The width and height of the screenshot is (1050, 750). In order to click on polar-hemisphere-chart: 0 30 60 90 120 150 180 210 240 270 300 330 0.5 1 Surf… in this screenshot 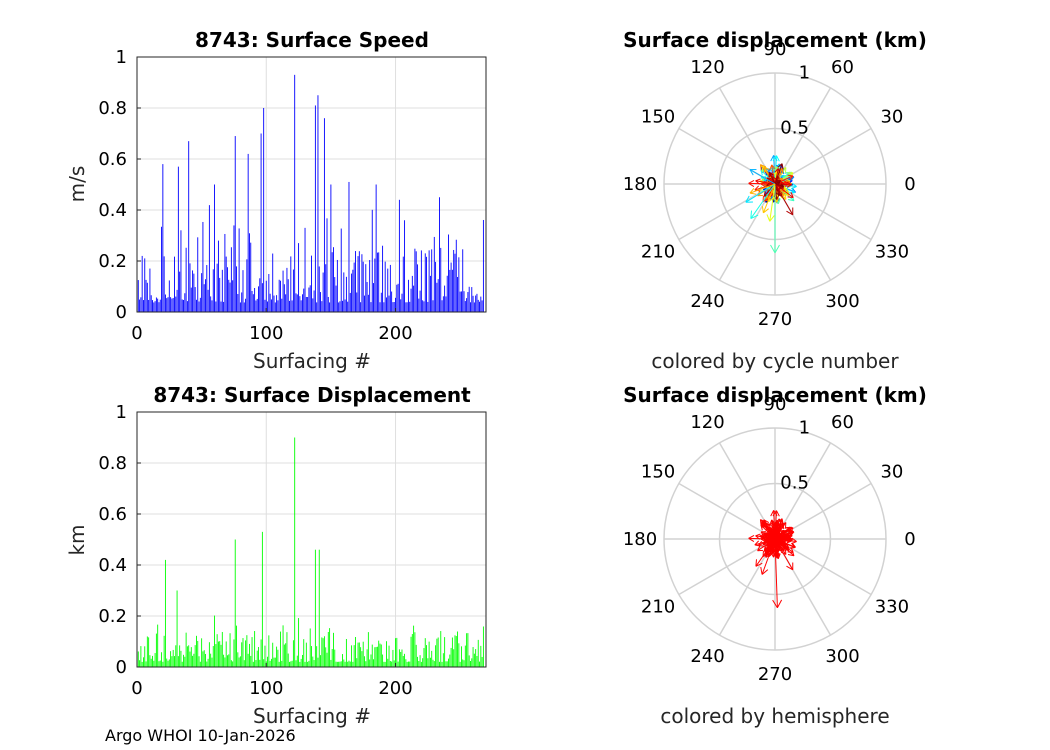, I will do `click(775, 555)`.